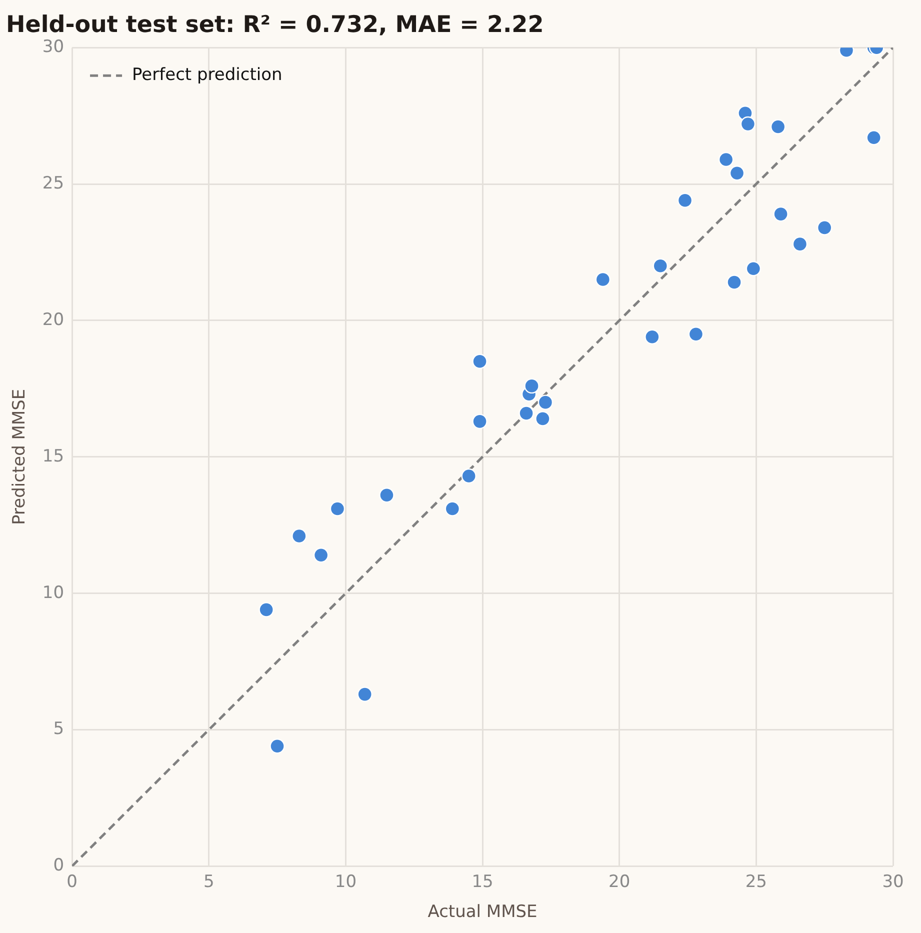  Describe the element at coordinates (53, 47) in the screenshot. I see `y-tick-label: 30` at that location.